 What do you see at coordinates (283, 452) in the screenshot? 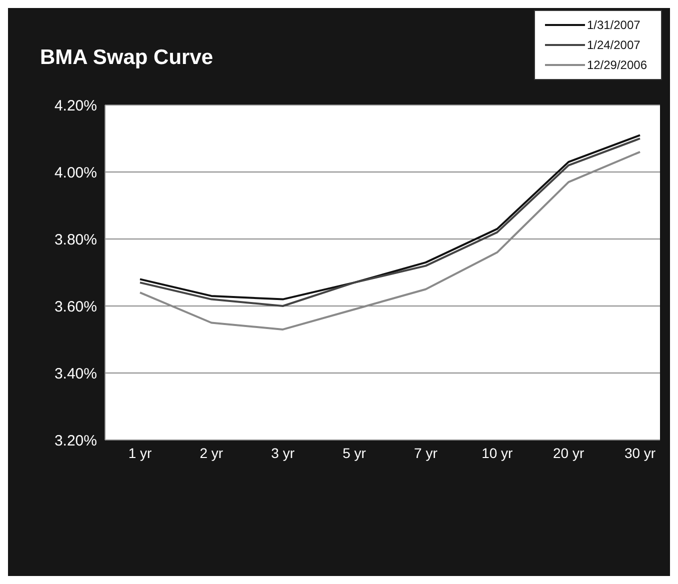
I see `x-tick-label: 3 yr` at bounding box center [283, 452].